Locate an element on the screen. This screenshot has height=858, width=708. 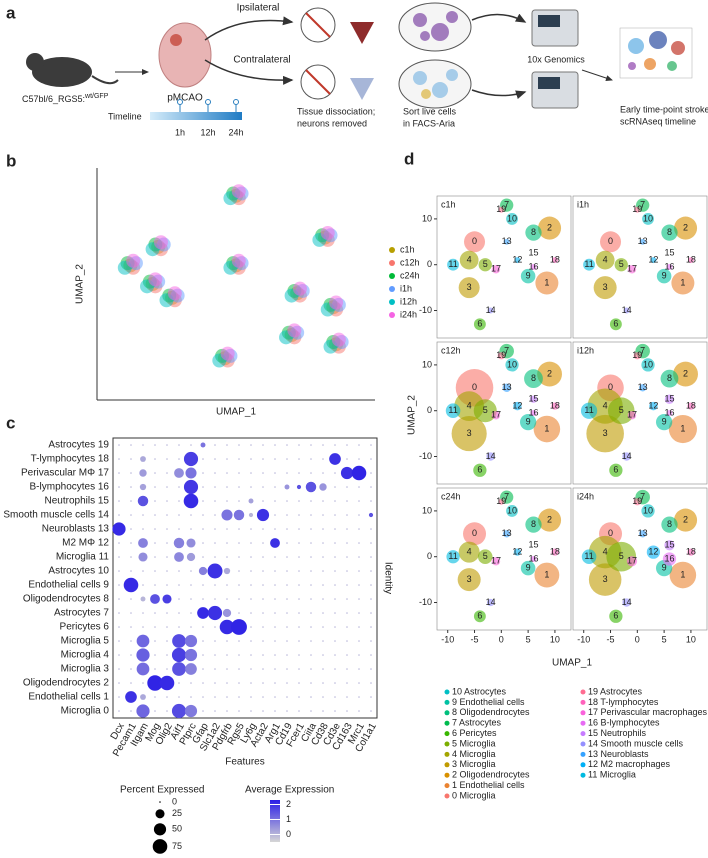
colorbar-label: 1 is located at coordinates (288, 819).